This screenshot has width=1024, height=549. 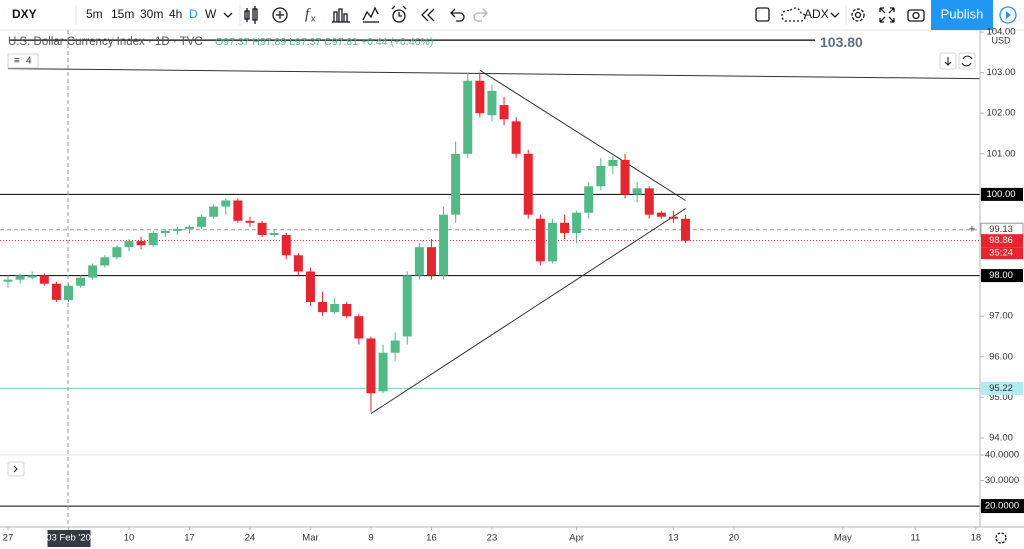 I want to click on chart-type-button, so click(x=251, y=15).